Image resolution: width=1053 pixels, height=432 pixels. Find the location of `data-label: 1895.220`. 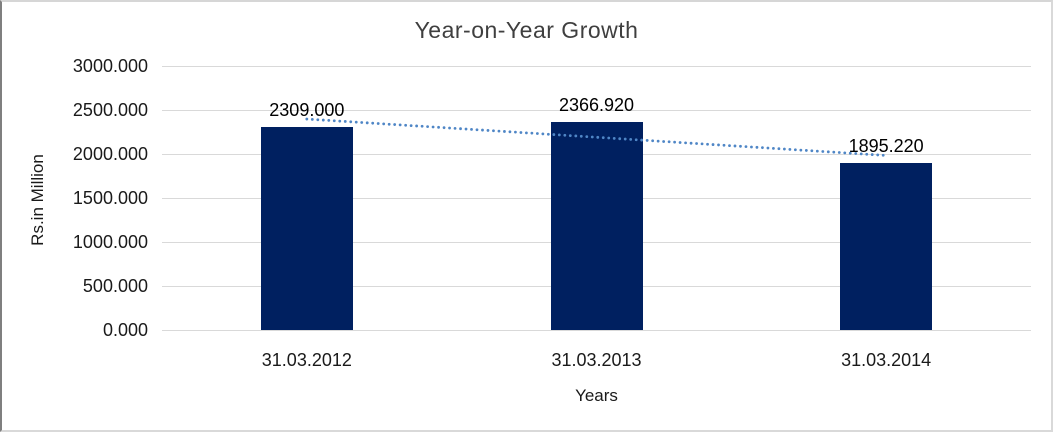

data-label: 1895.220 is located at coordinates (886, 146).